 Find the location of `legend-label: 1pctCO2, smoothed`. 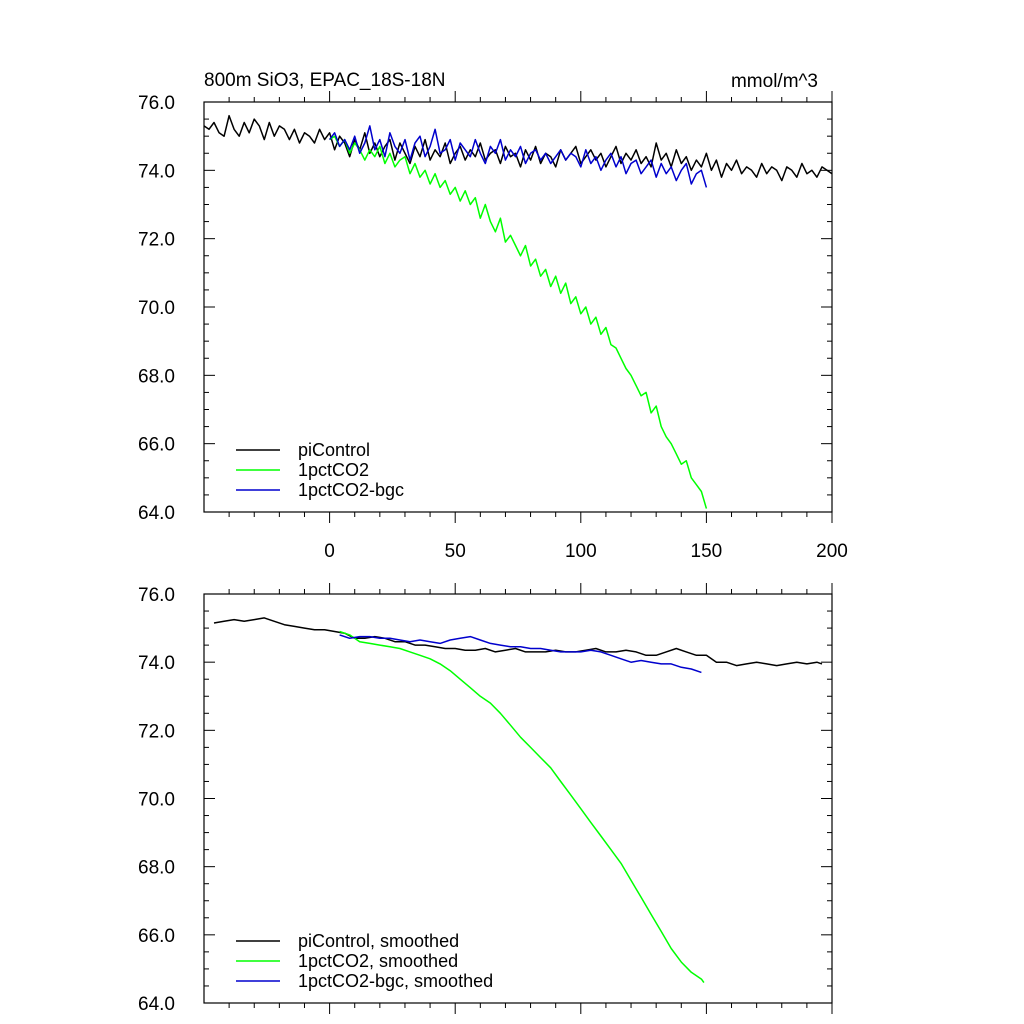

legend-label: 1pctCO2, smoothed is located at coordinates (378, 961).